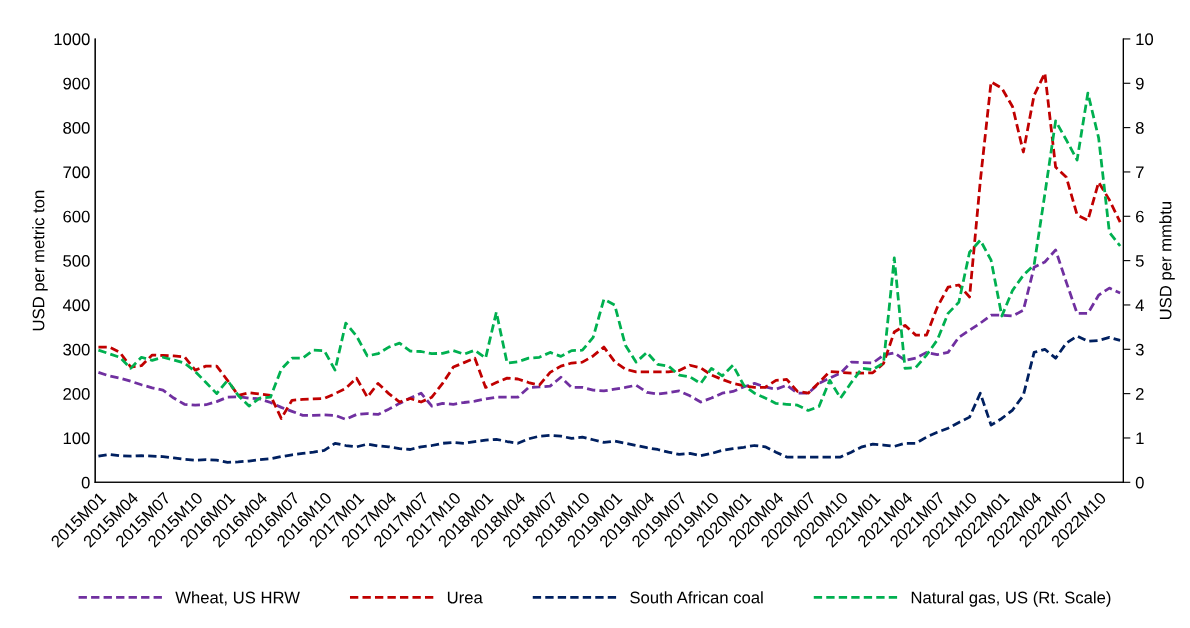 This screenshot has width=1190, height=628. What do you see at coordinates (76, 349) in the screenshot?
I see `y-tick-label: 300` at bounding box center [76, 349].